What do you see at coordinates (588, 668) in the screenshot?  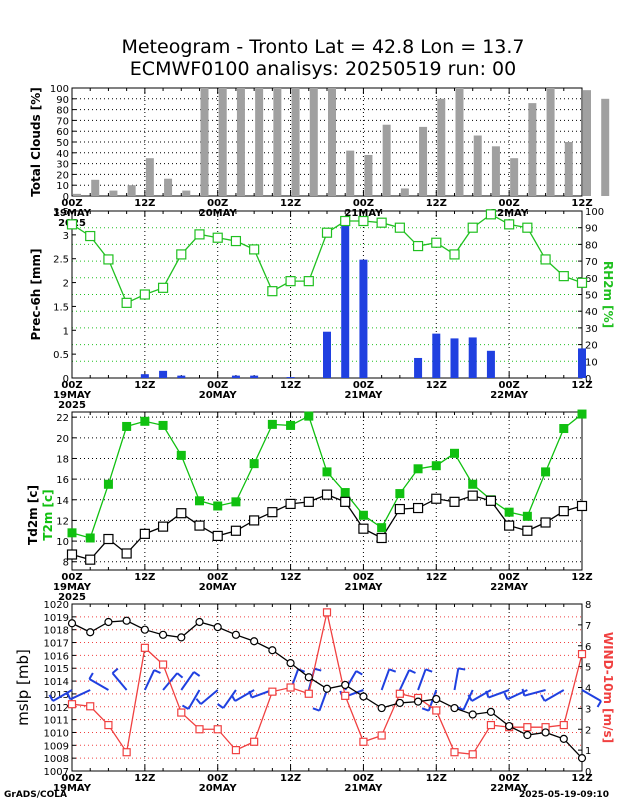 I see `wind-y-tick-label: 5` at bounding box center [588, 668].